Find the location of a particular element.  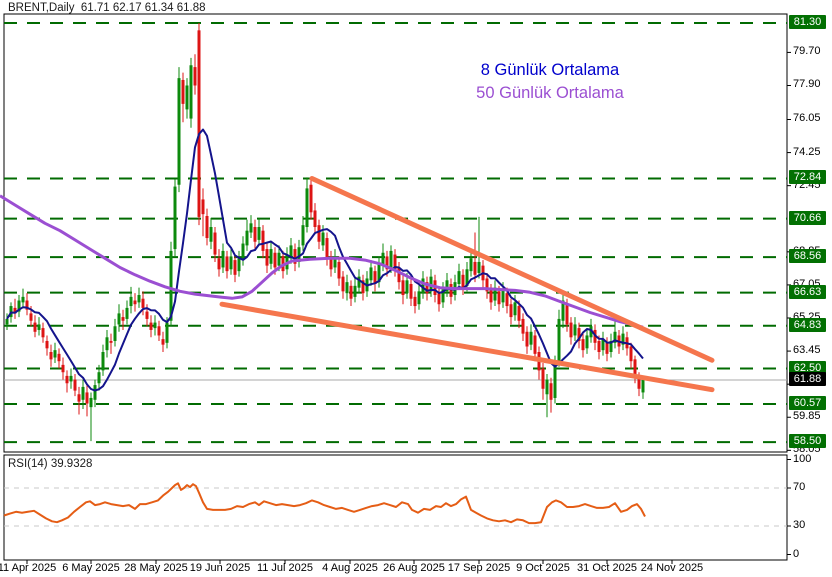

rsi-tick-label: 70 is located at coordinates (799, 487).